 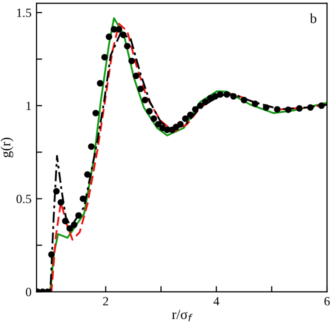 I want to click on y-tick-label: 0, so click(x=29, y=292).